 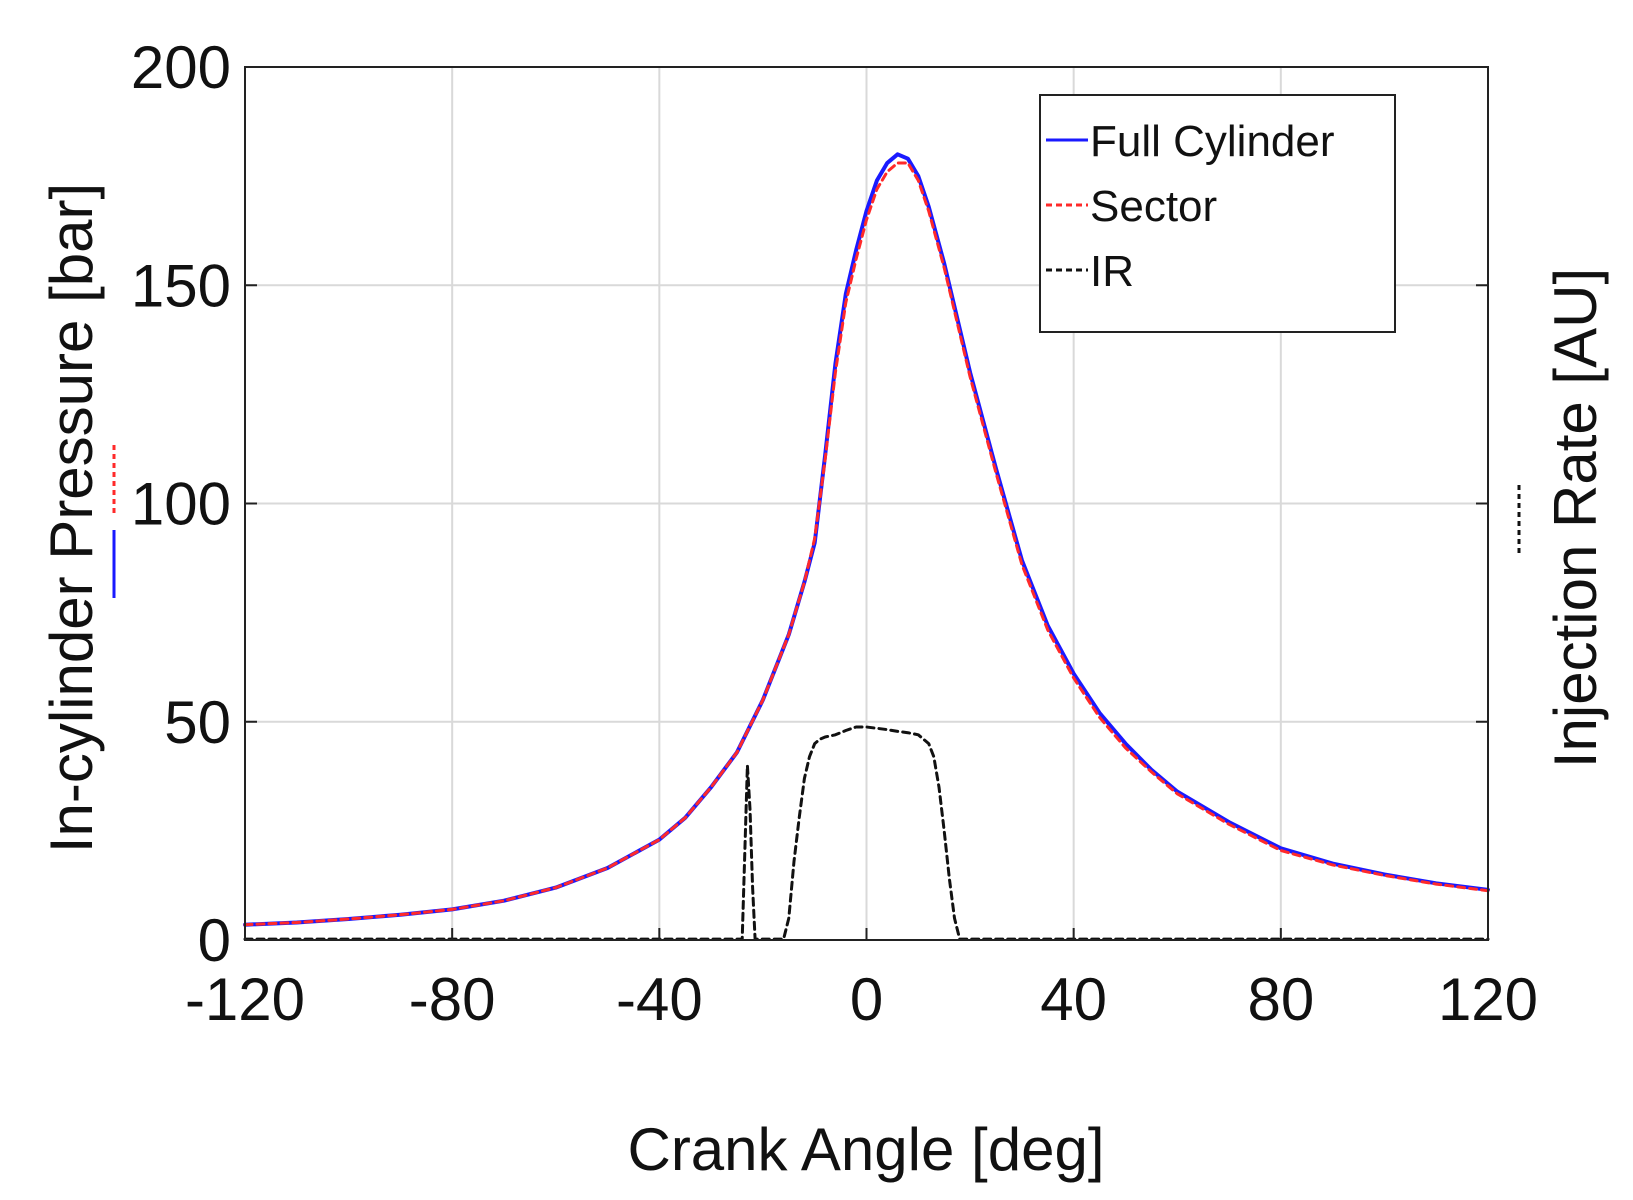 What do you see at coordinates (181, 504) in the screenshot?
I see `y-tick-label: 100` at bounding box center [181, 504].